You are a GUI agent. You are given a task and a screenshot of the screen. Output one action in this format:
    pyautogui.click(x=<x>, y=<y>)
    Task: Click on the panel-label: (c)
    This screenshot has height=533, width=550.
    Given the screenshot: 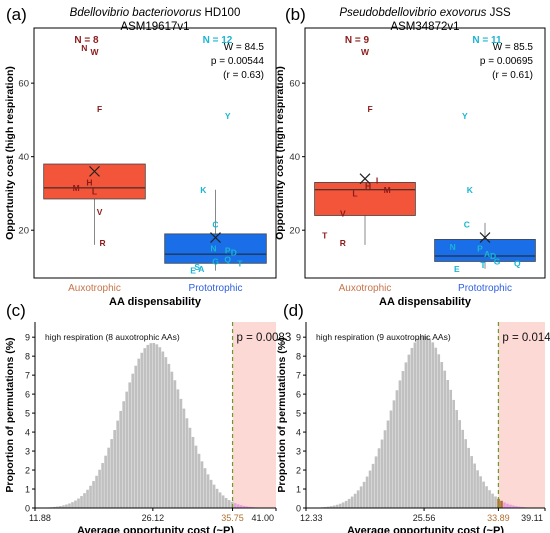 What is the action you would take?
    pyautogui.click(x=16, y=310)
    